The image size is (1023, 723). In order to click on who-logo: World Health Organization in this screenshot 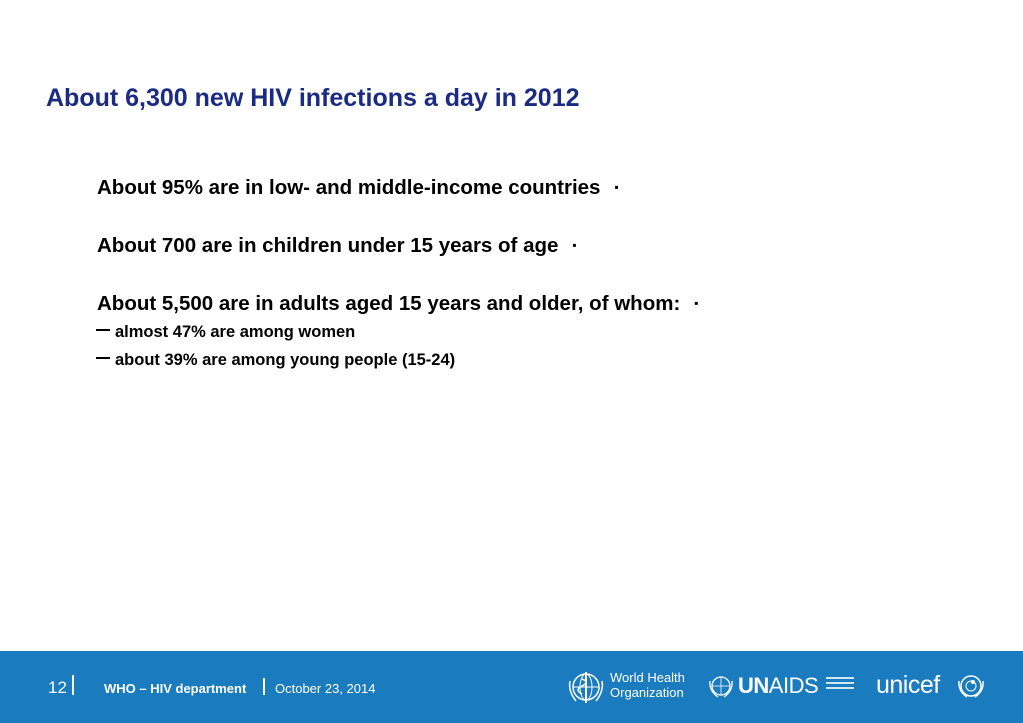, I will do `click(628, 687)`.